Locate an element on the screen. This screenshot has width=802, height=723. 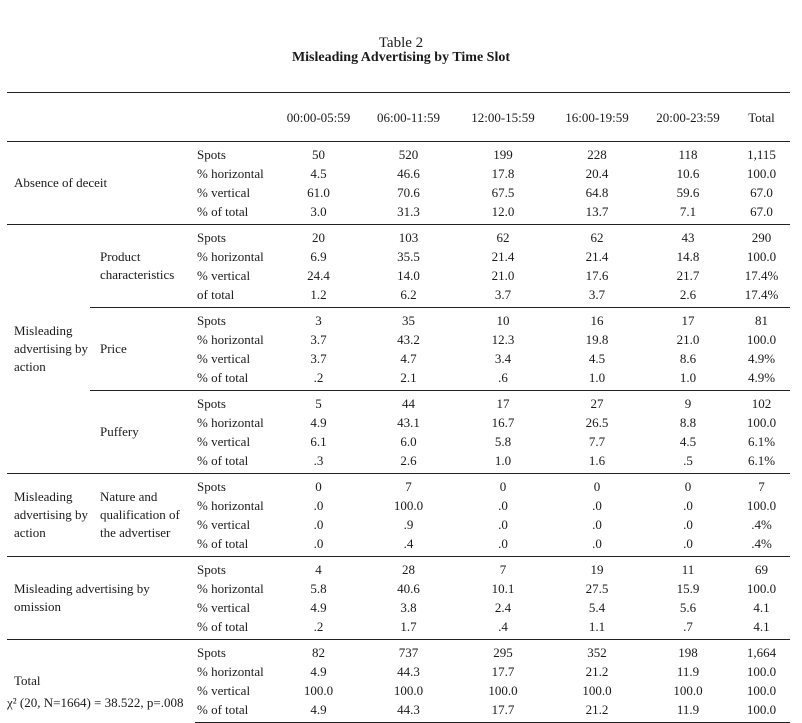
table-row: % horizontal 4.9 43.1 16.7 26.5 8.8 100.0 is located at coordinates (398, 422).